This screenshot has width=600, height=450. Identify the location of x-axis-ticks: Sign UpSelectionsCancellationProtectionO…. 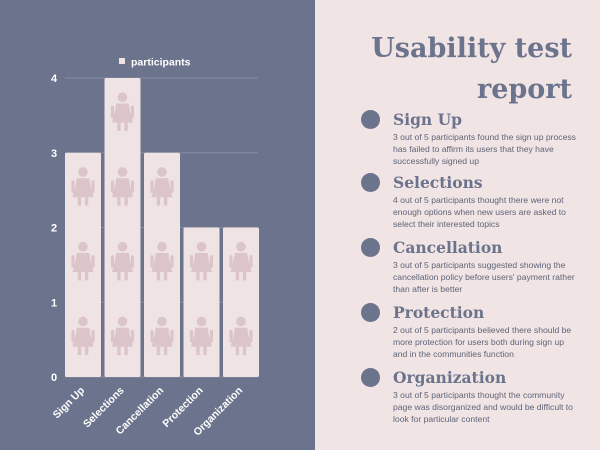
(148, 412).